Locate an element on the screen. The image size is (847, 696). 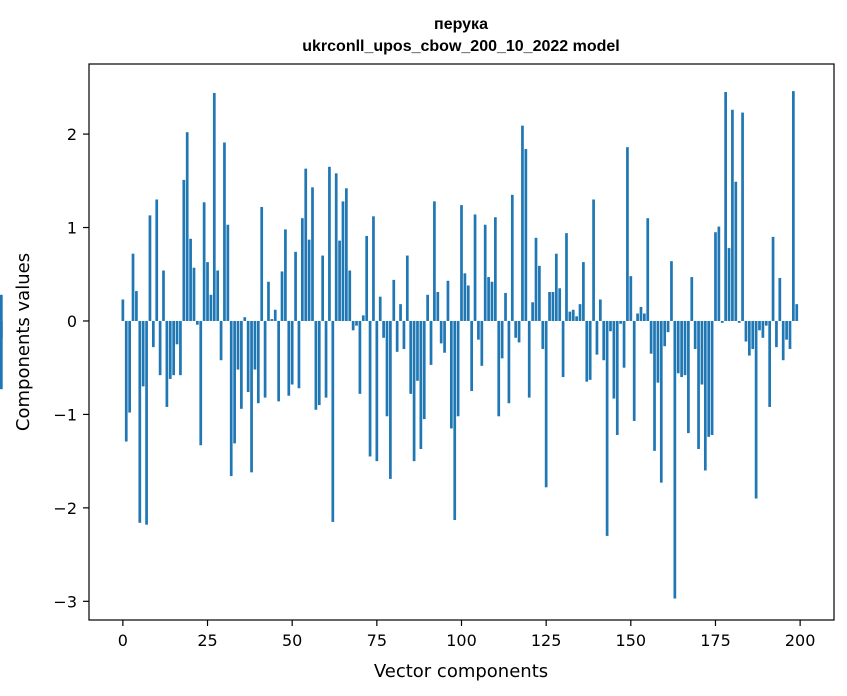
y-tick-label: 0 is located at coordinates (72, 321).